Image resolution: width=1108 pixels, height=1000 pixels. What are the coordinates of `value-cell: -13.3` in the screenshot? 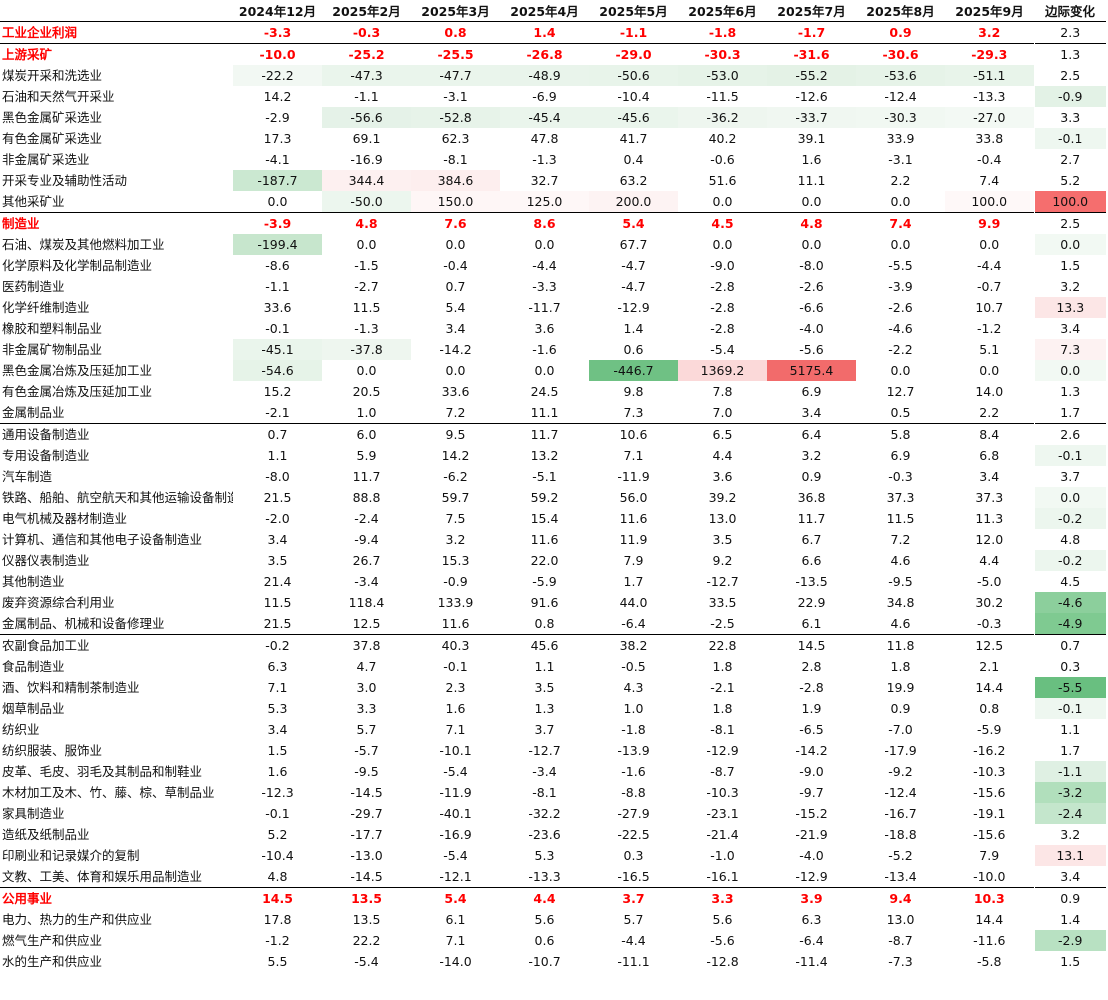 It's located at (544, 876).